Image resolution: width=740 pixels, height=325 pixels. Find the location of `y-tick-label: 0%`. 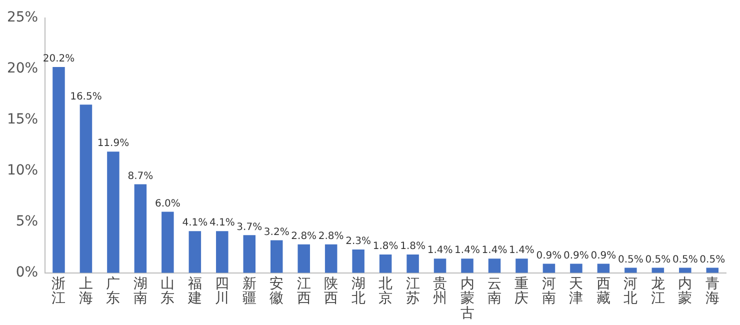

y-tick-label: 0% is located at coordinates (27, 272).